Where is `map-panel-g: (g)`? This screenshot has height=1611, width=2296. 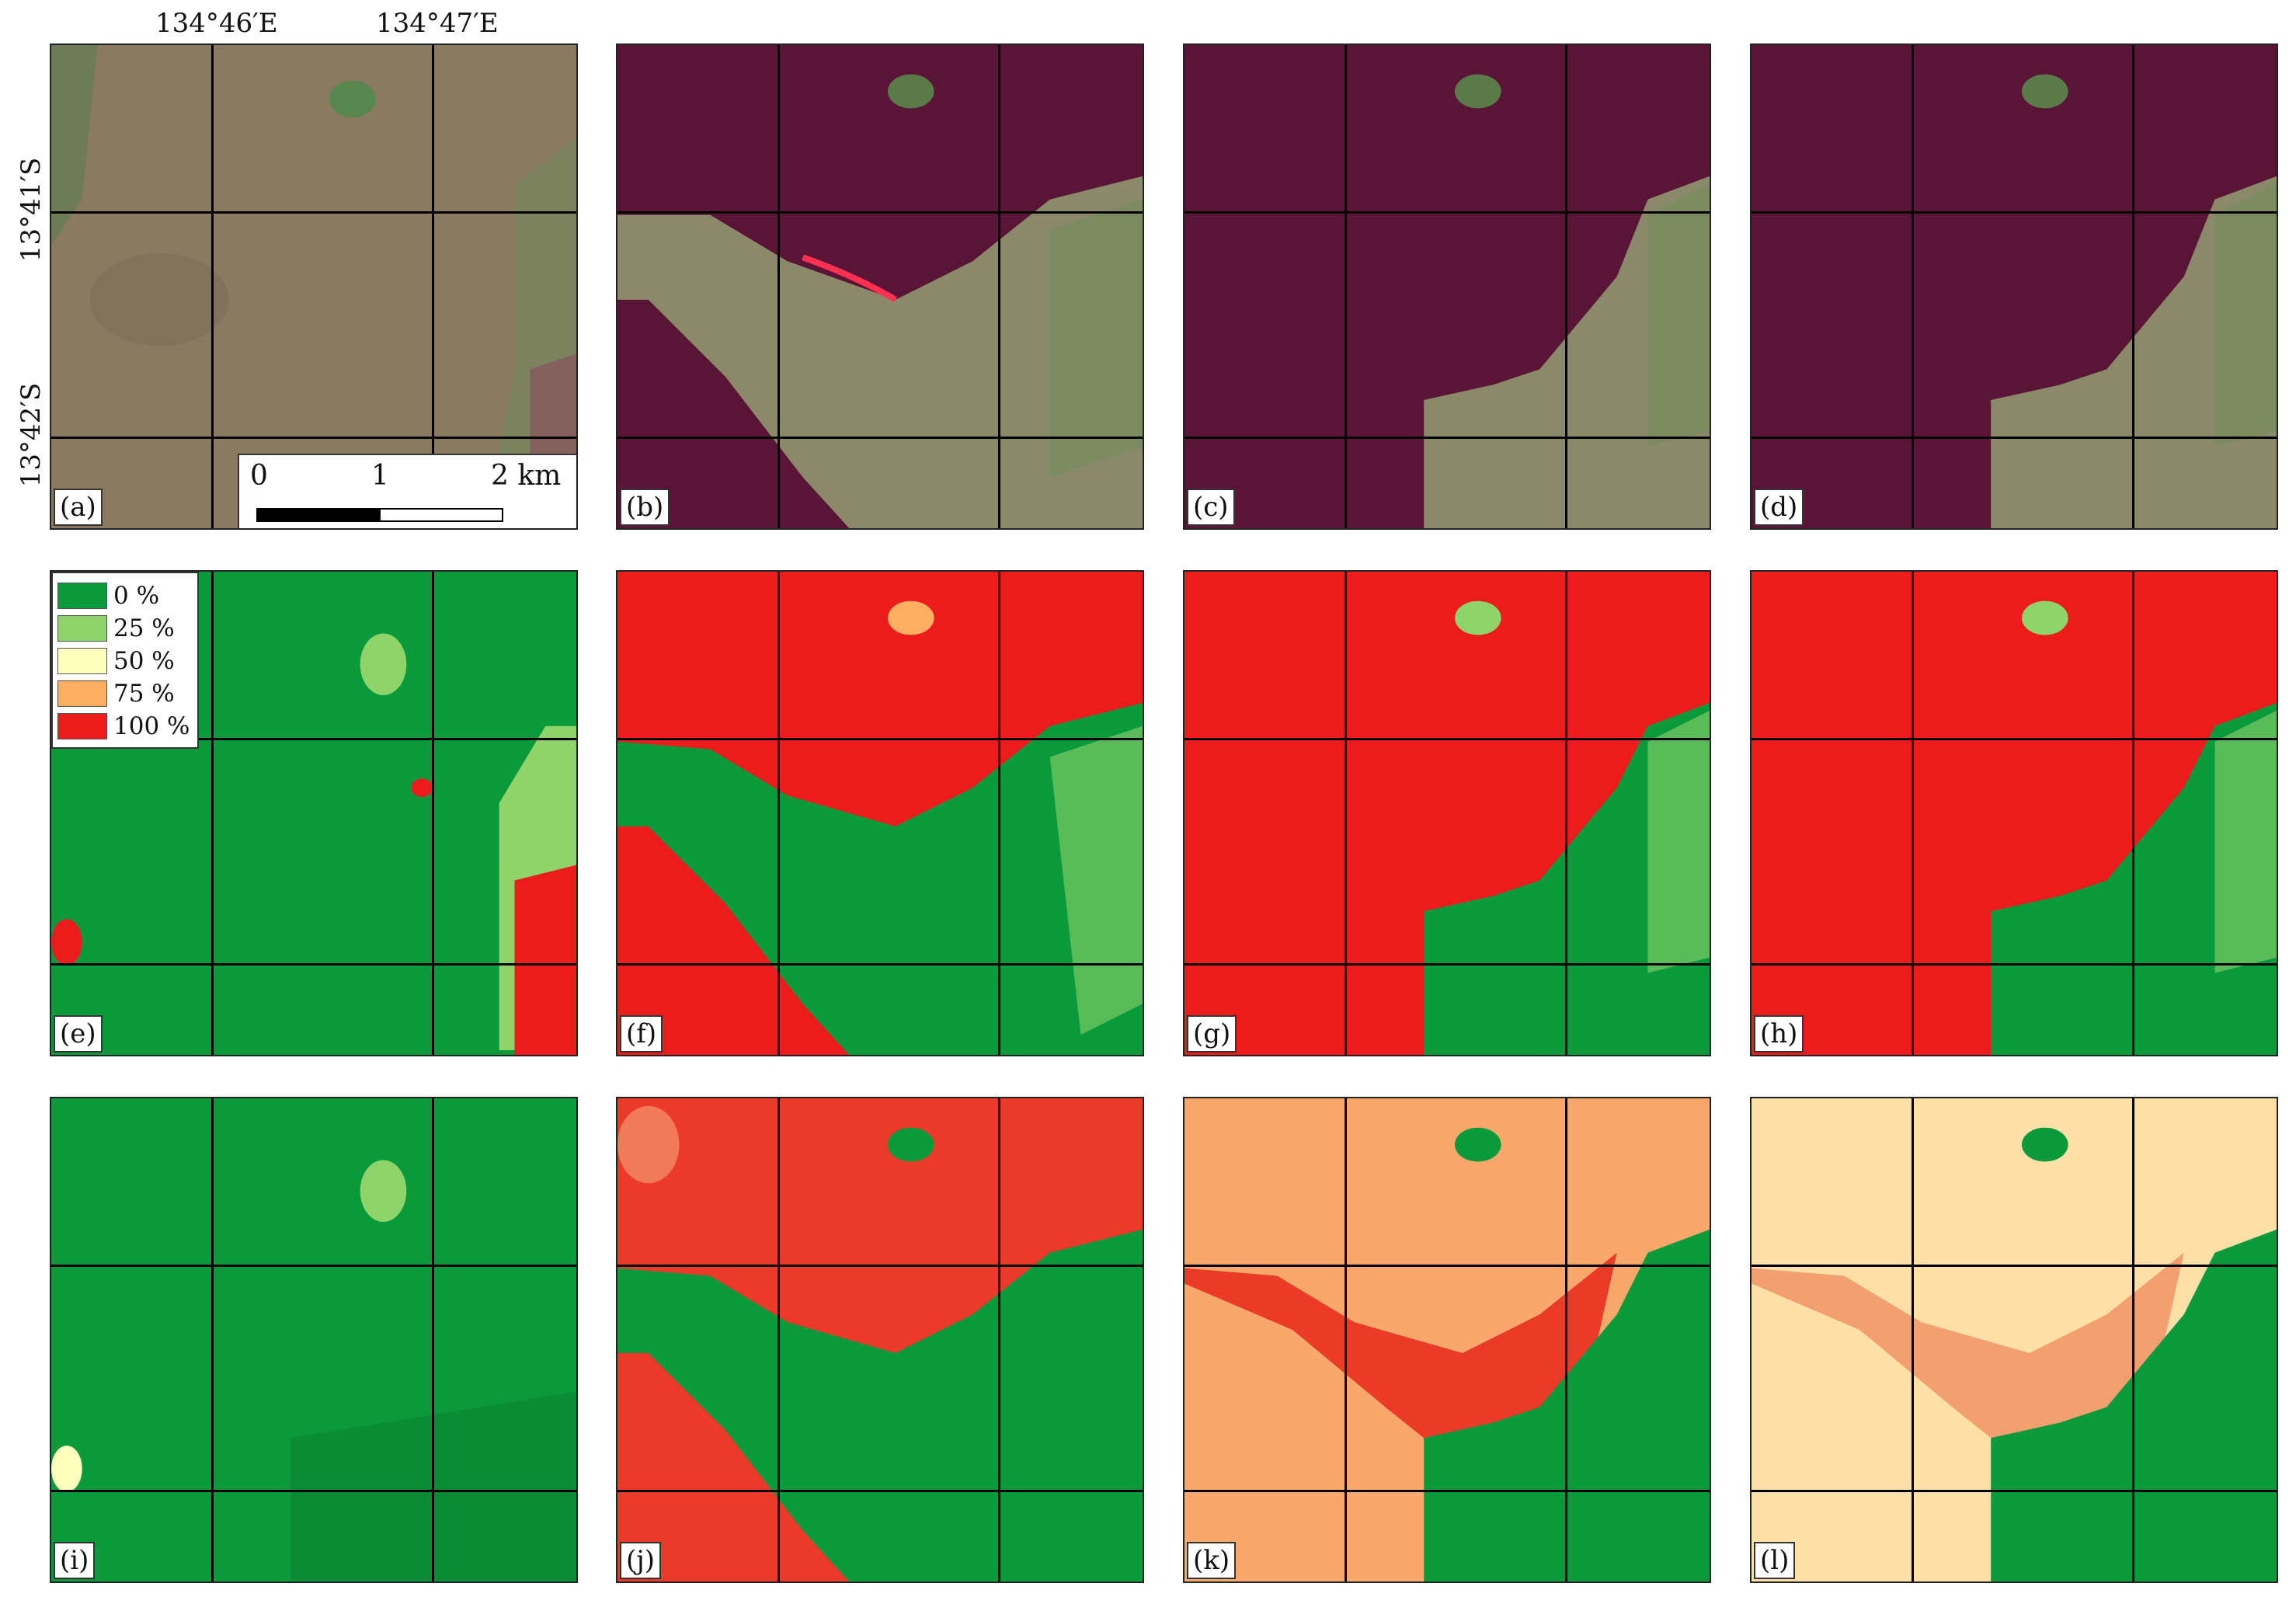
map-panel-g: (g) is located at coordinates (1447, 813).